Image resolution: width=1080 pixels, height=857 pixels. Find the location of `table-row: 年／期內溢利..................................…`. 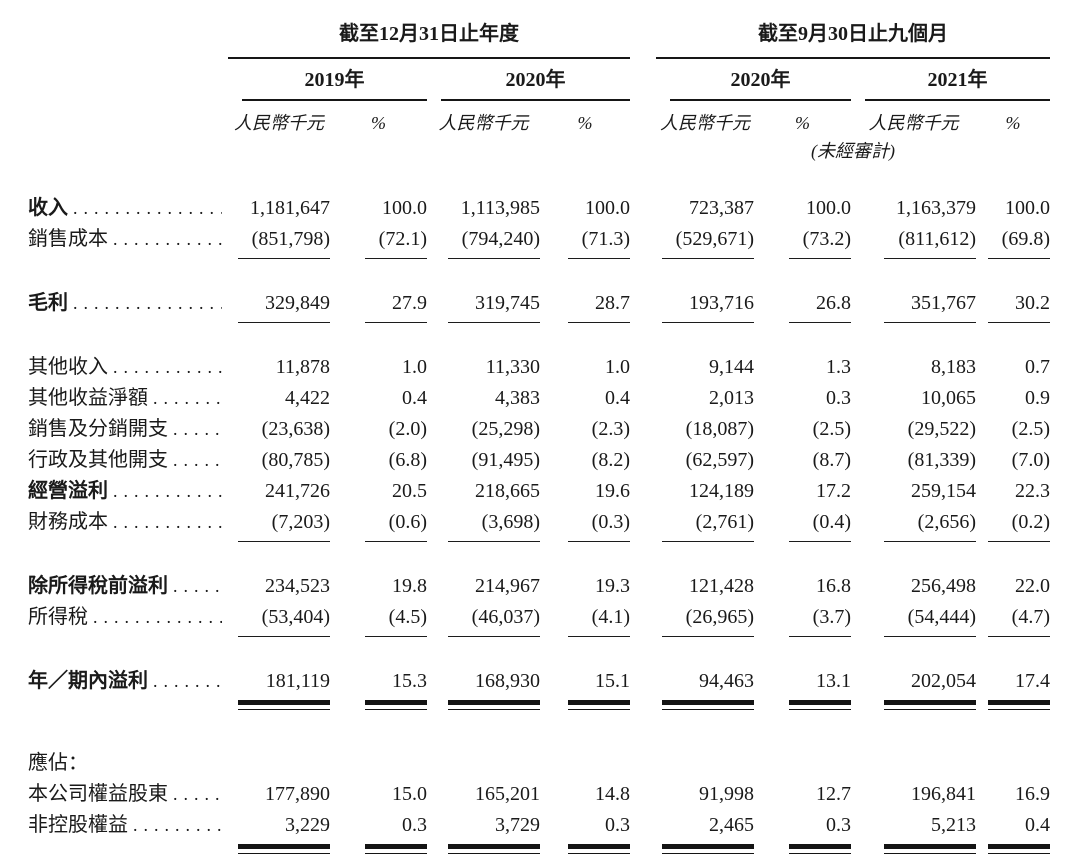

table-row: 年／期內溢利..................................… is located at coordinates (539, 677).